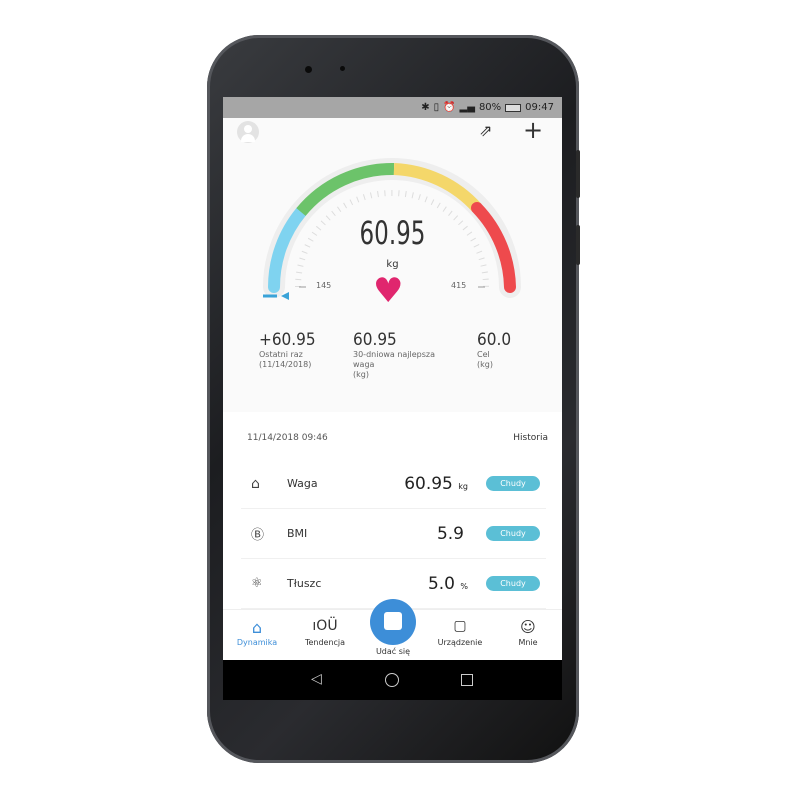 The height and width of the screenshot is (800, 800). What do you see at coordinates (393, 534) in the screenshot?
I see `metric-row-bmi: Ⓑ BMI 5.9 Chudy` at bounding box center [393, 534].